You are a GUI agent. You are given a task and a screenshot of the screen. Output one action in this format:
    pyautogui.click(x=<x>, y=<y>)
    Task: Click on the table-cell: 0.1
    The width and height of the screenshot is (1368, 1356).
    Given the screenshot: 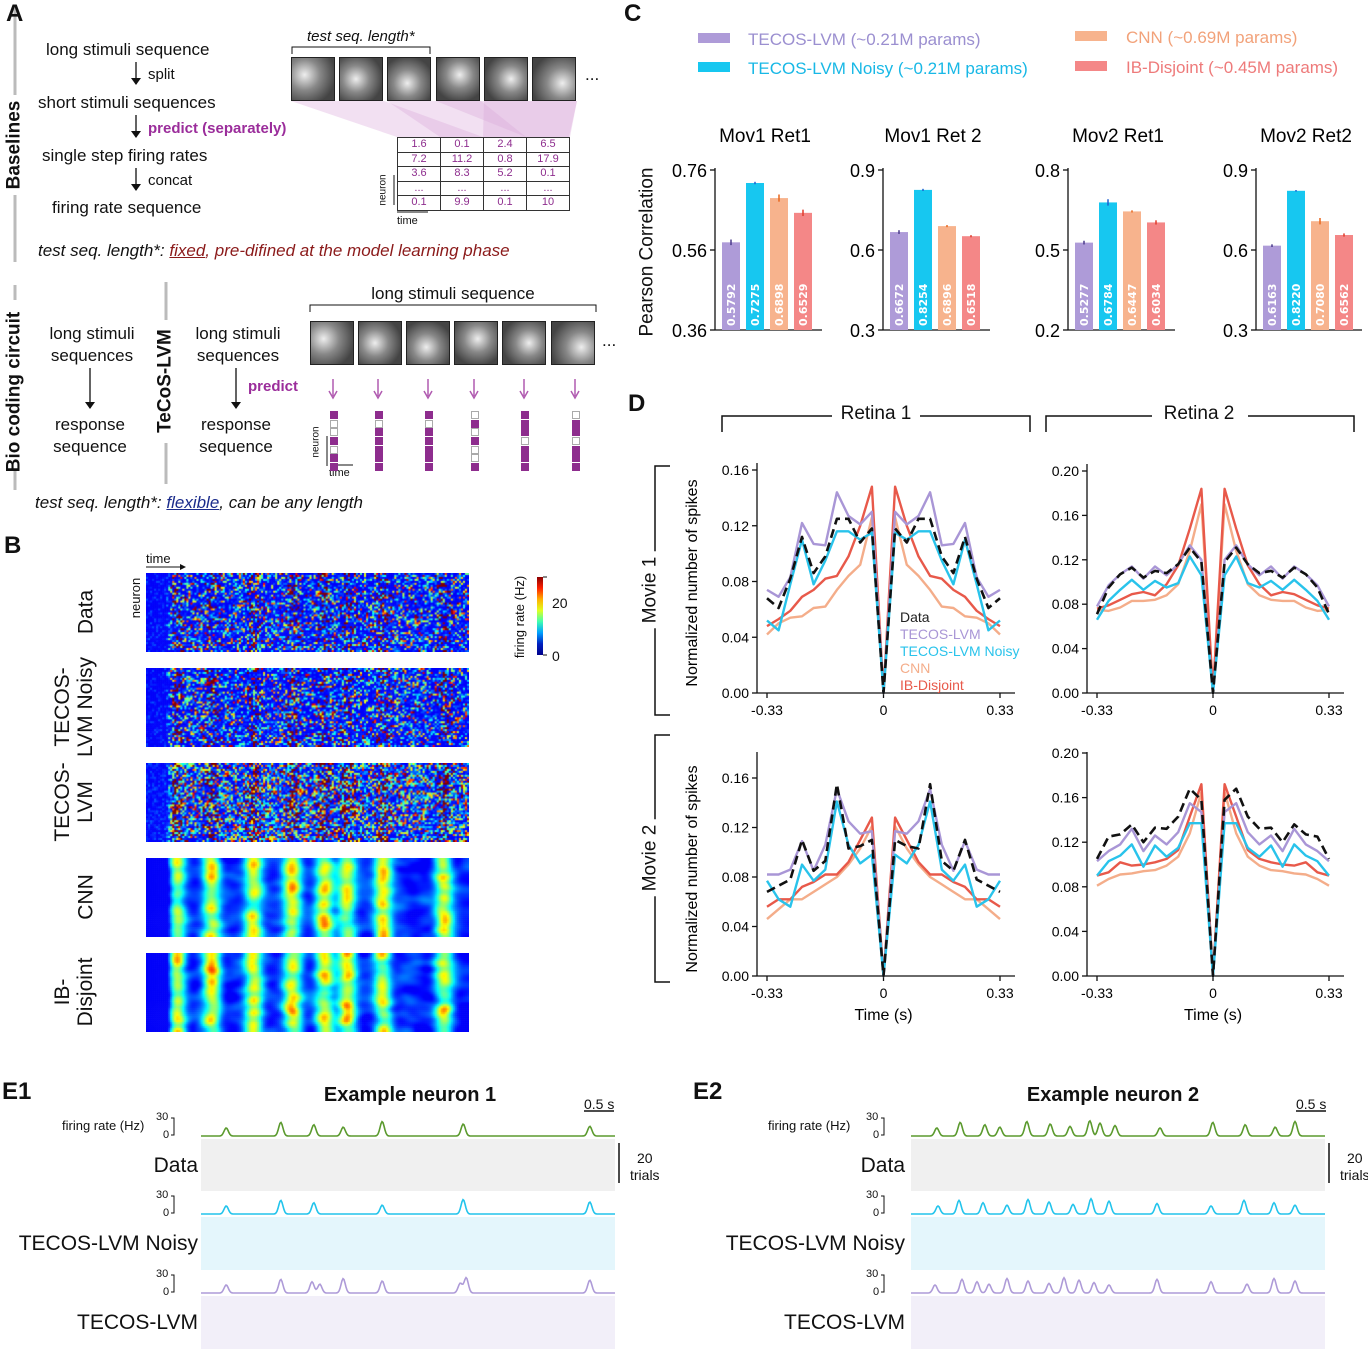 What is the action you would take?
    pyautogui.click(x=419, y=203)
    